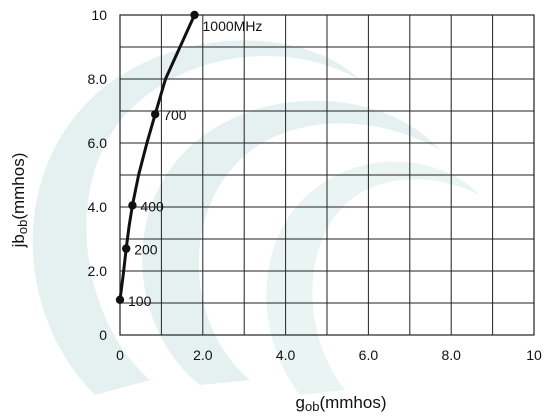 The image size is (545, 417). What do you see at coordinates (152, 206) in the screenshot?
I see `point-label: 400` at bounding box center [152, 206].